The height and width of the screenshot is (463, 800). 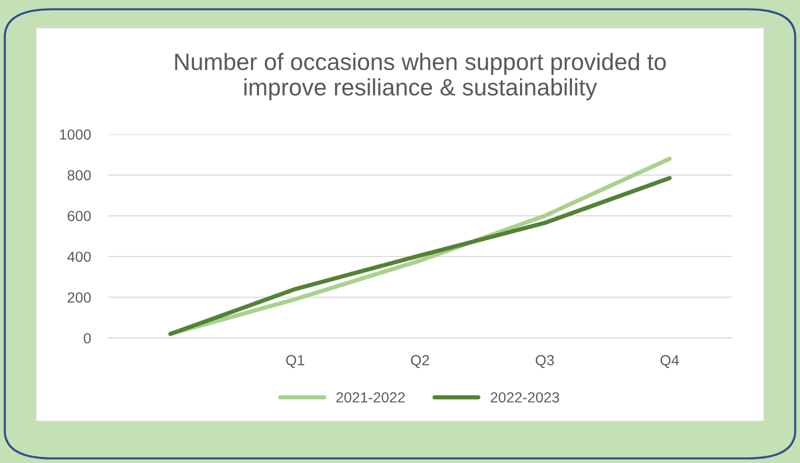 I want to click on y-tick-label: 400, so click(x=79, y=257).